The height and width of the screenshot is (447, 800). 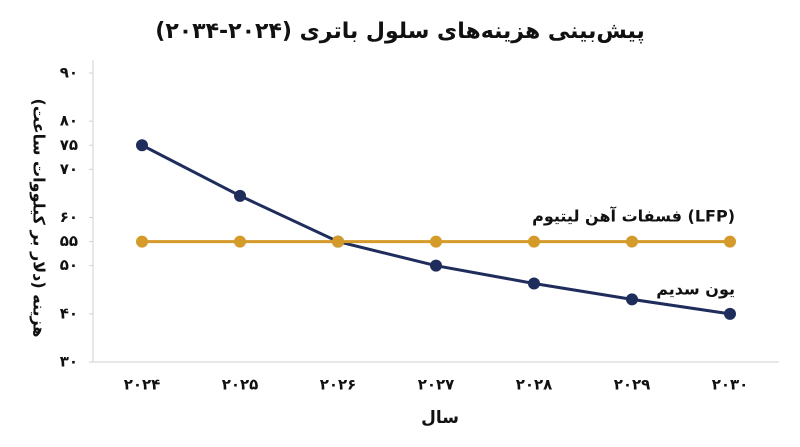 What do you see at coordinates (39, 217) in the screenshot?
I see `y-axis-label: هزینه (دلار بر کیلووات ساعت)` at bounding box center [39, 217].